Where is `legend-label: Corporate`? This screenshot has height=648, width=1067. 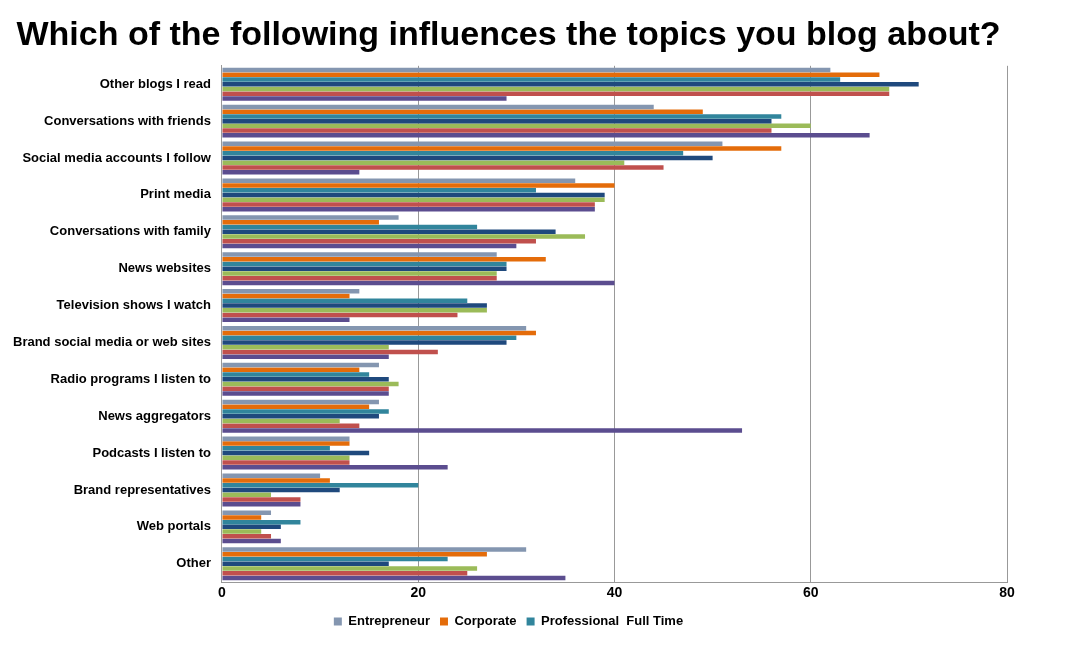
legend-label: Corporate is located at coordinates (485, 621).